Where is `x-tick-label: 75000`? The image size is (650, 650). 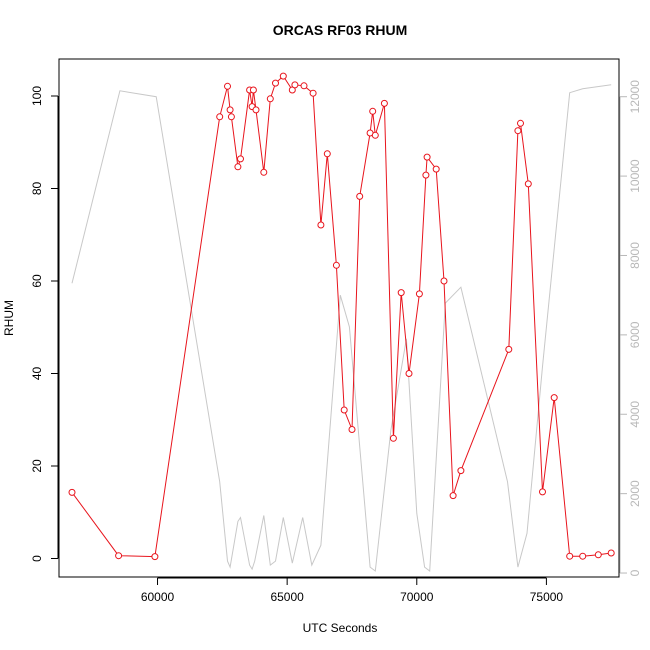
x-tick-label: 75000 is located at coordinates (547, 597).